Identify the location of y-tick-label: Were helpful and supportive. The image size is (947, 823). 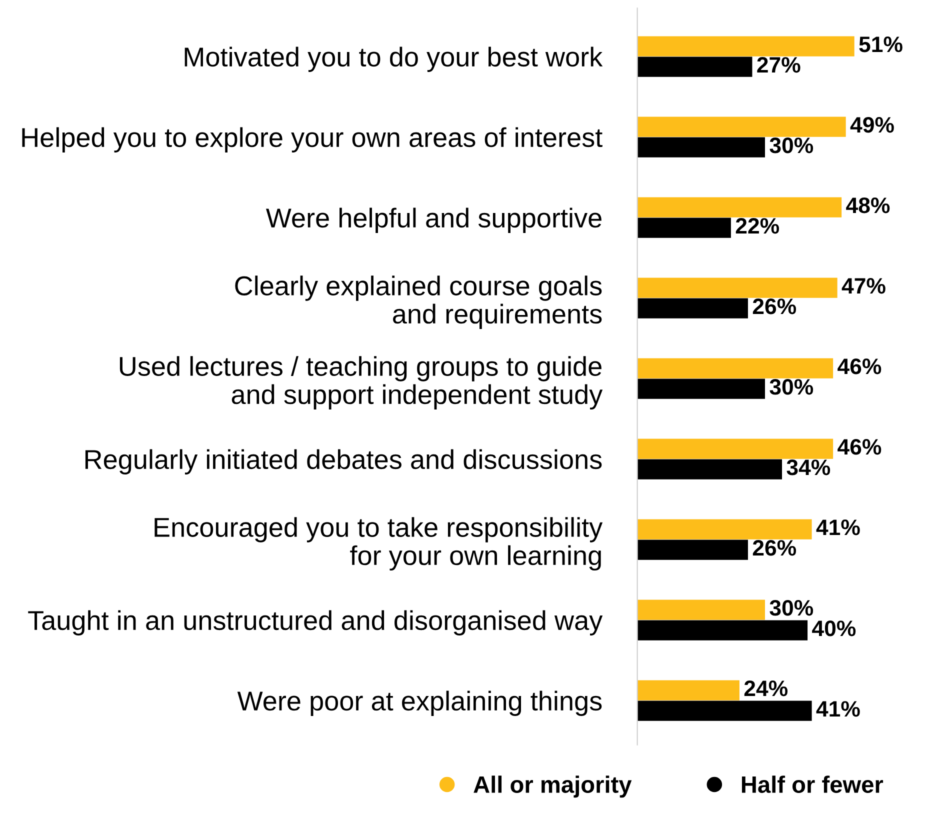
(434, 220).